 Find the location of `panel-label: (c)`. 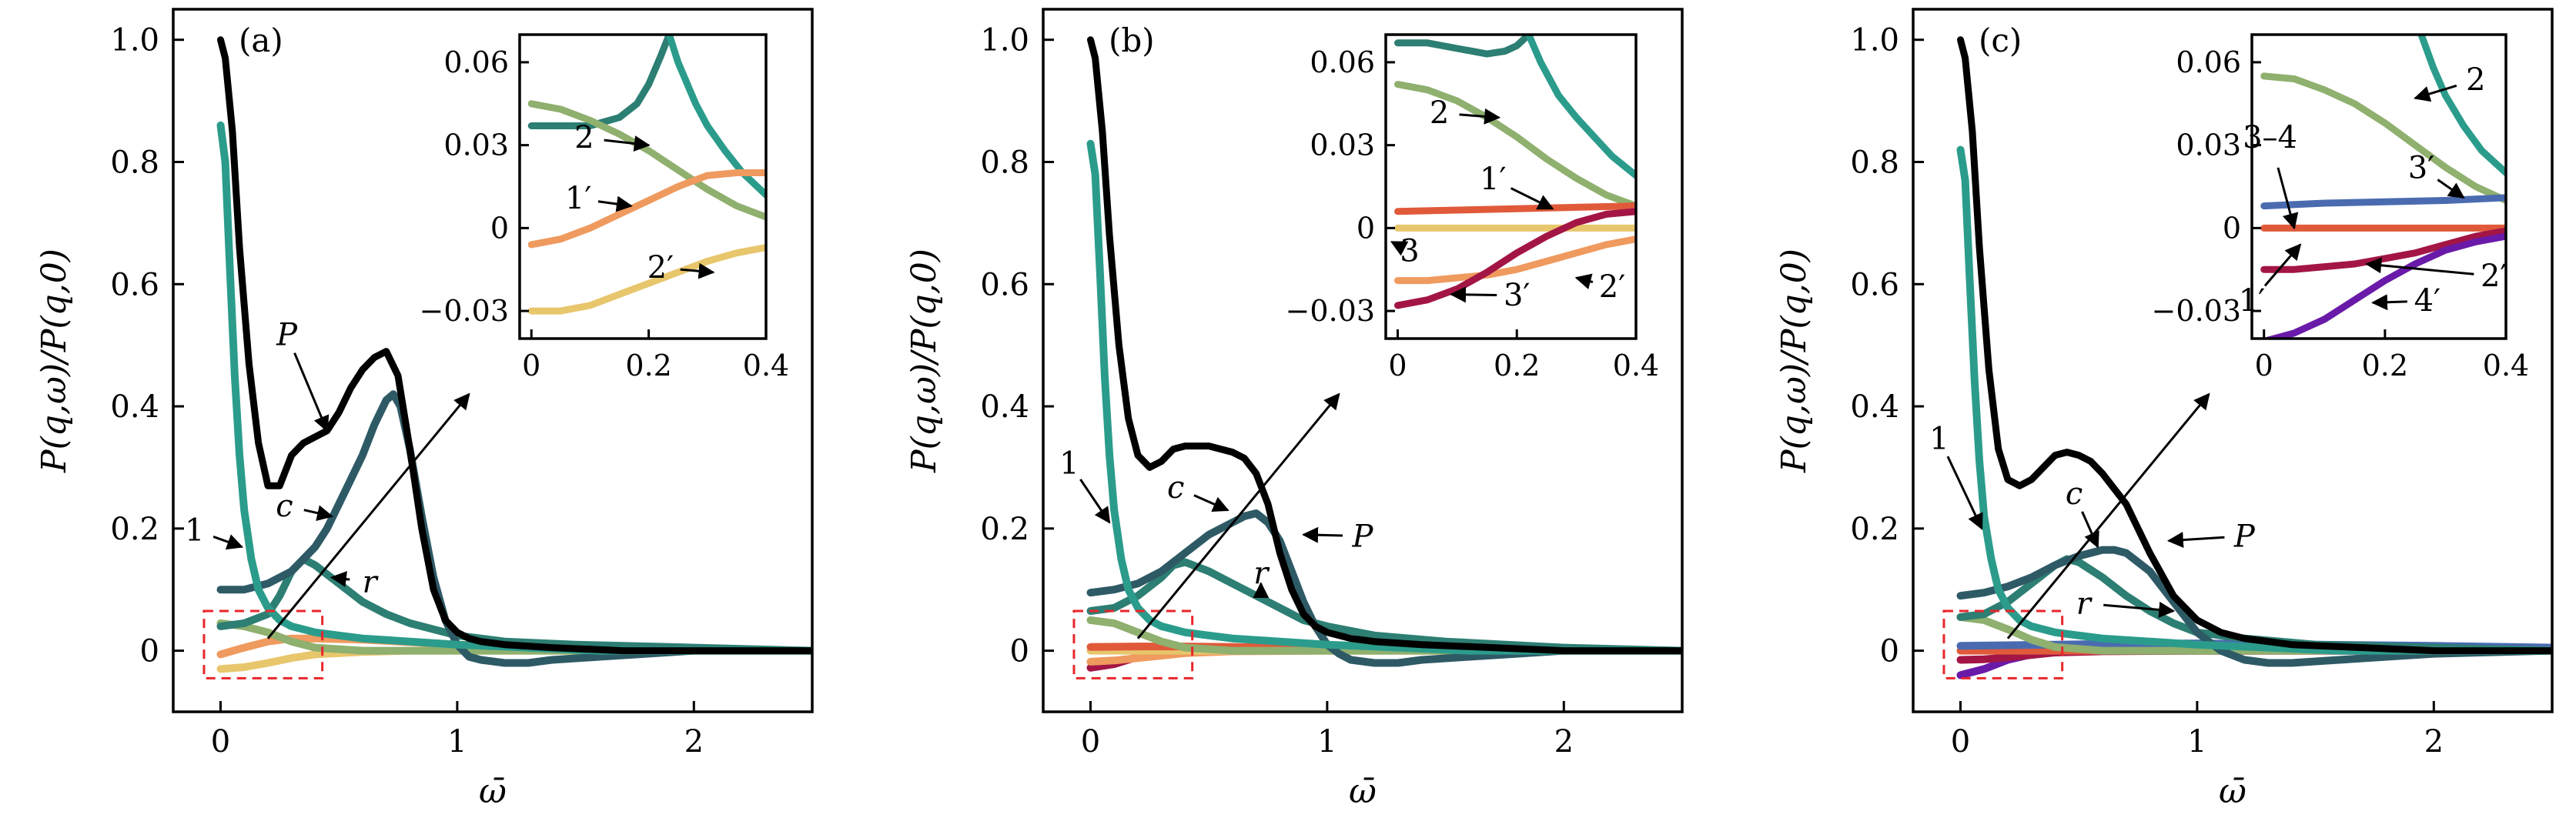

panel-label: (c) is located at coordinates (2001, 40).